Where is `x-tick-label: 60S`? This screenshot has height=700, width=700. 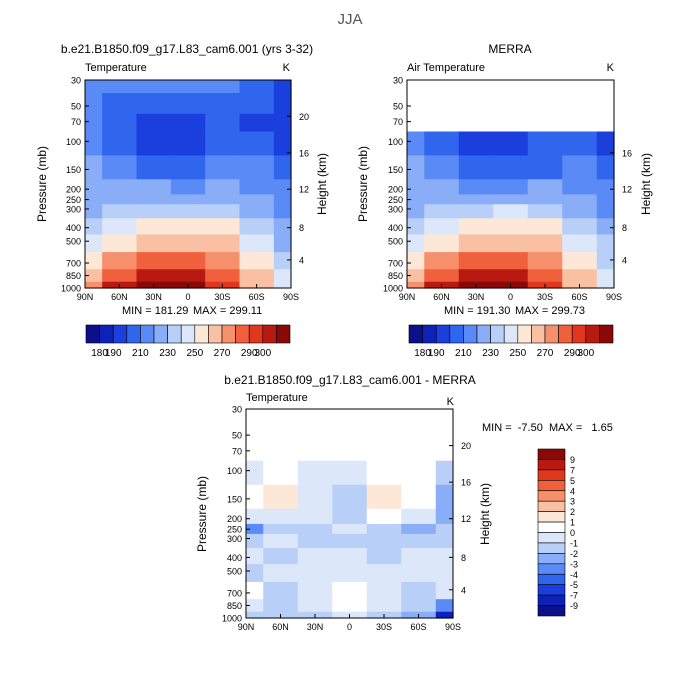 x-tick-label: 60S is located at coordinates (418, 627).